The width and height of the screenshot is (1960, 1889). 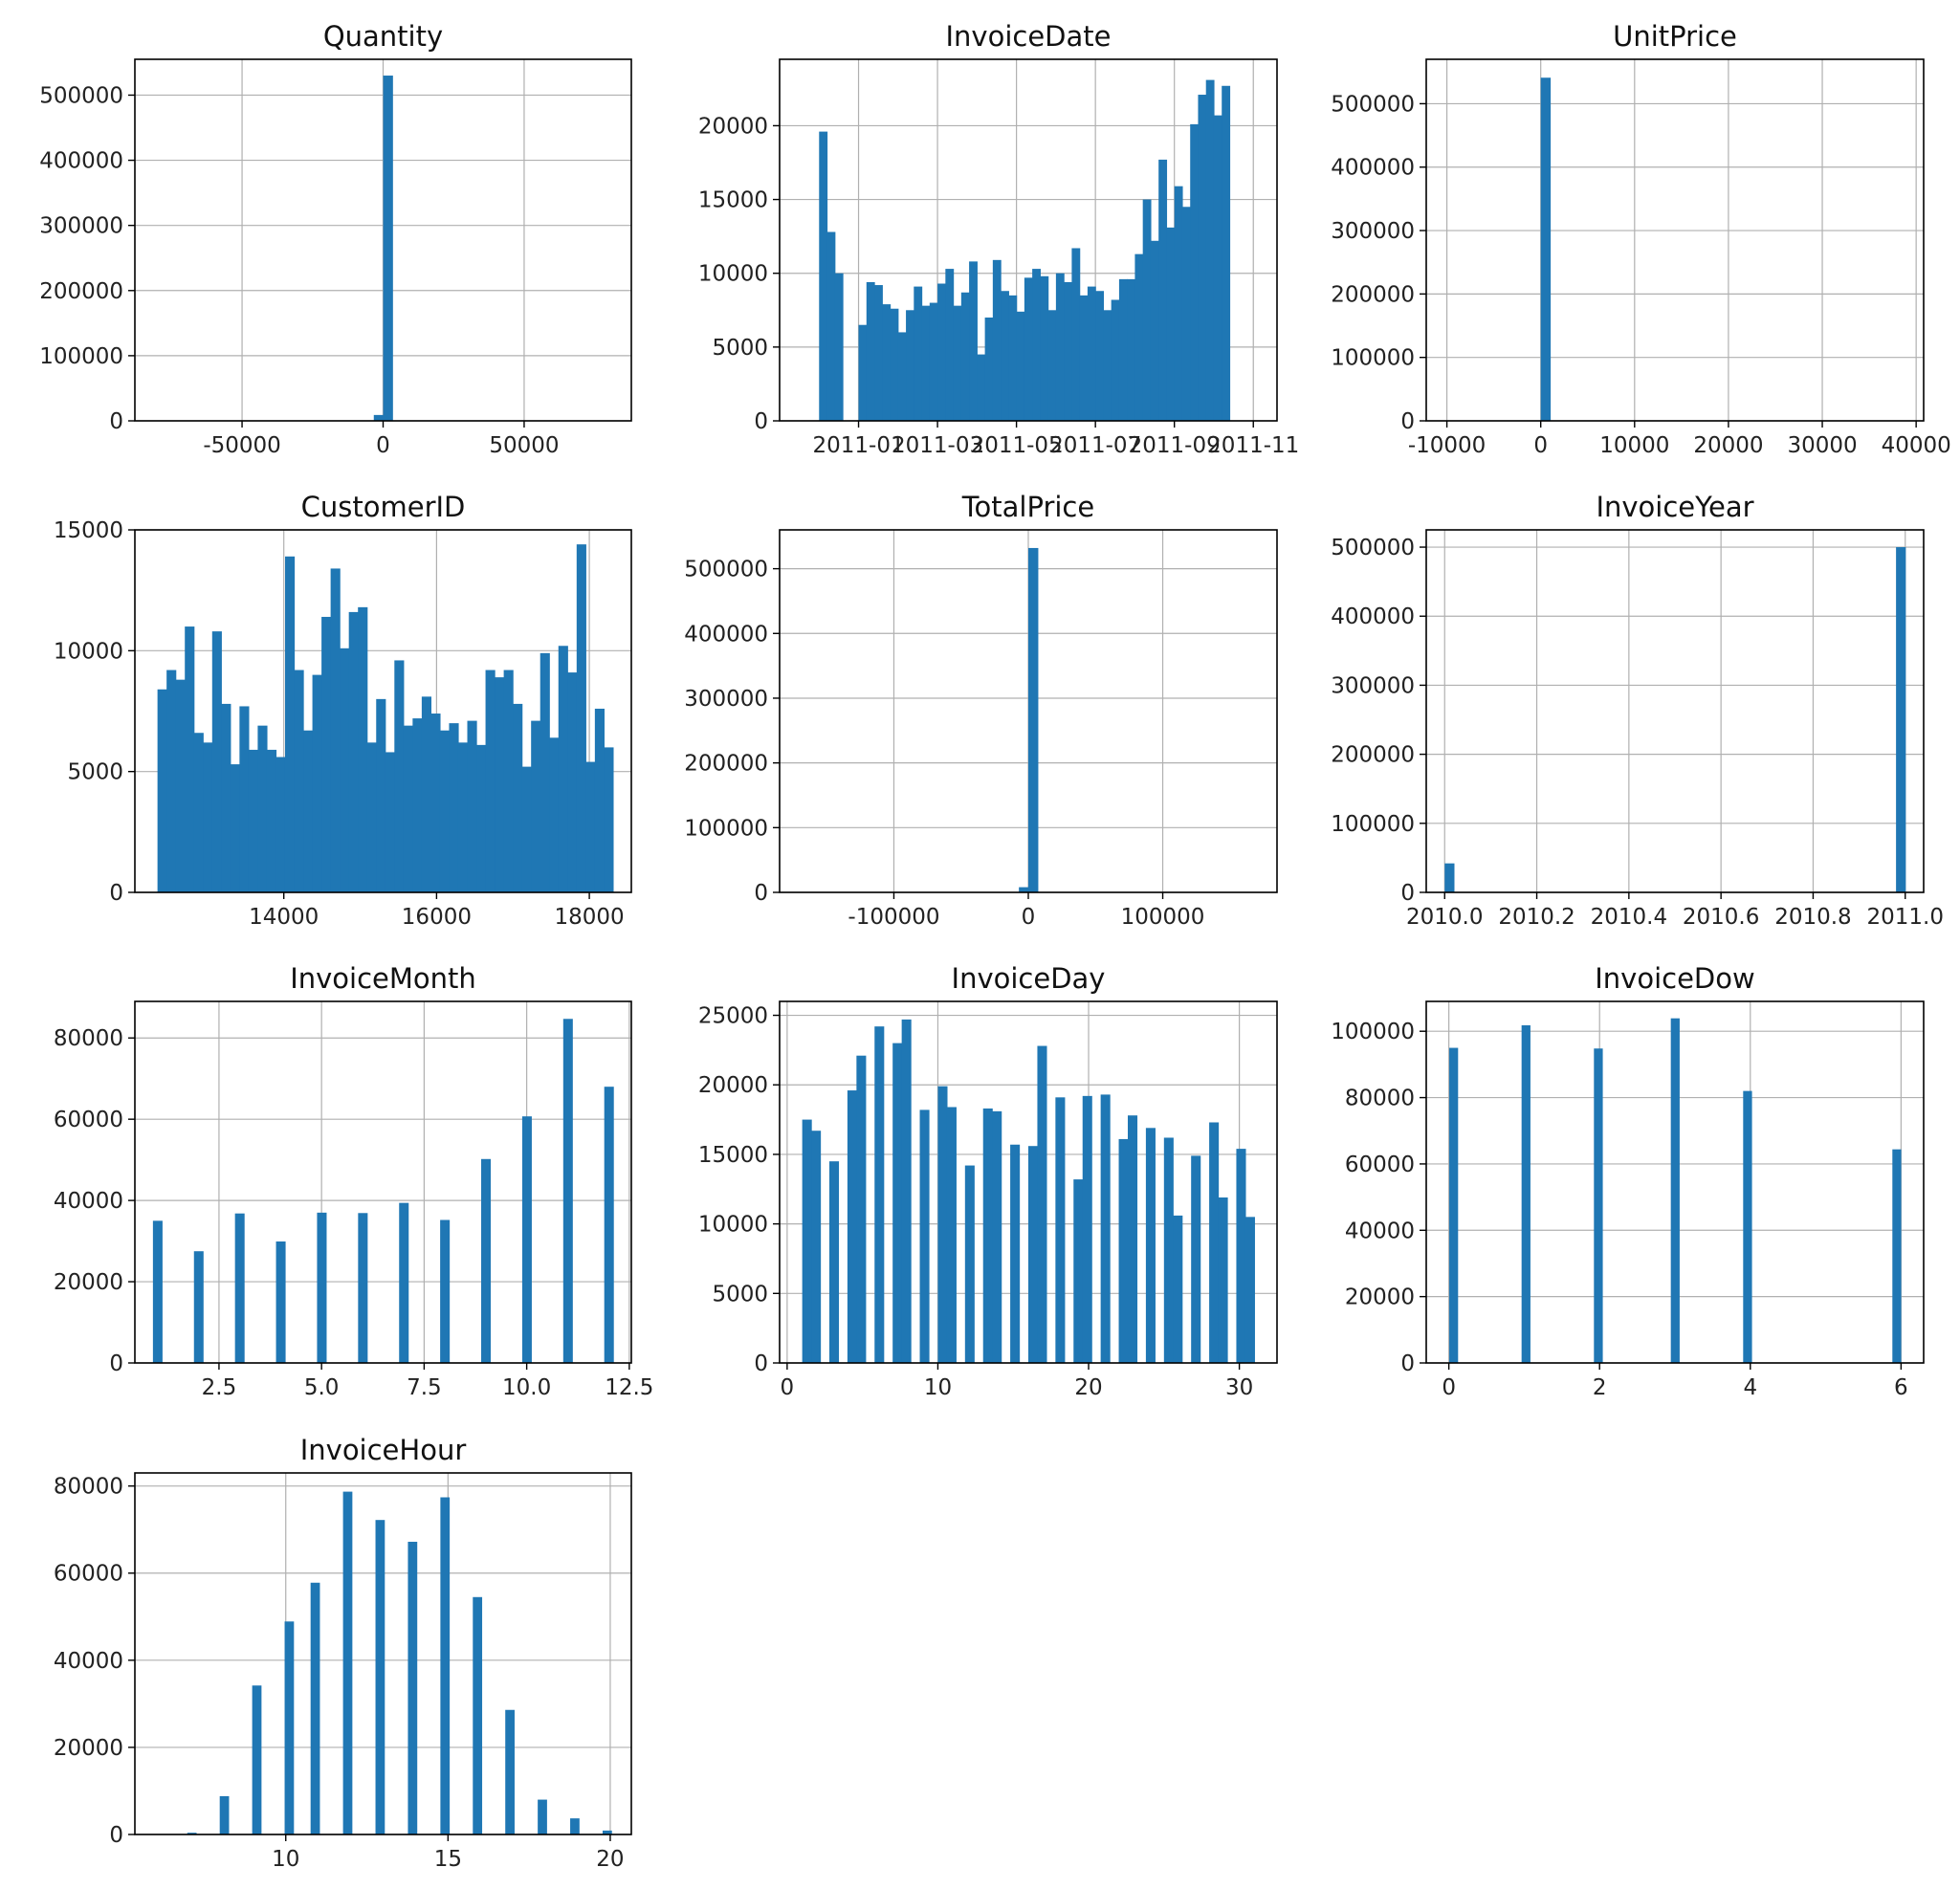 What do you see at coordinates (1029, 978) in the screenshot?
I see `invoiceday-title: InvoiceDay` at bounding box center [1029, 978].